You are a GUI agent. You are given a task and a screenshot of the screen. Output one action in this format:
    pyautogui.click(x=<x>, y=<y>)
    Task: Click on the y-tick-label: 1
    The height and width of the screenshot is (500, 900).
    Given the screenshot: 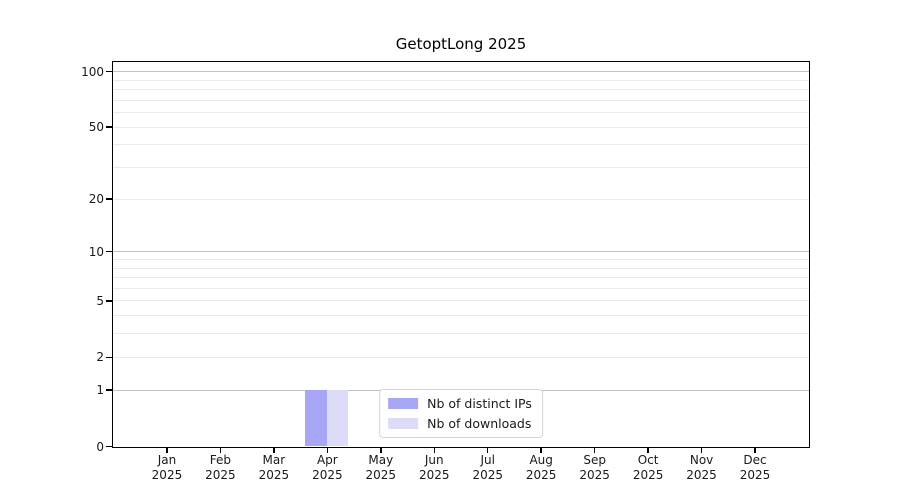 What is the action you would take?
    pyautogui.click(x=100, y=390)
    